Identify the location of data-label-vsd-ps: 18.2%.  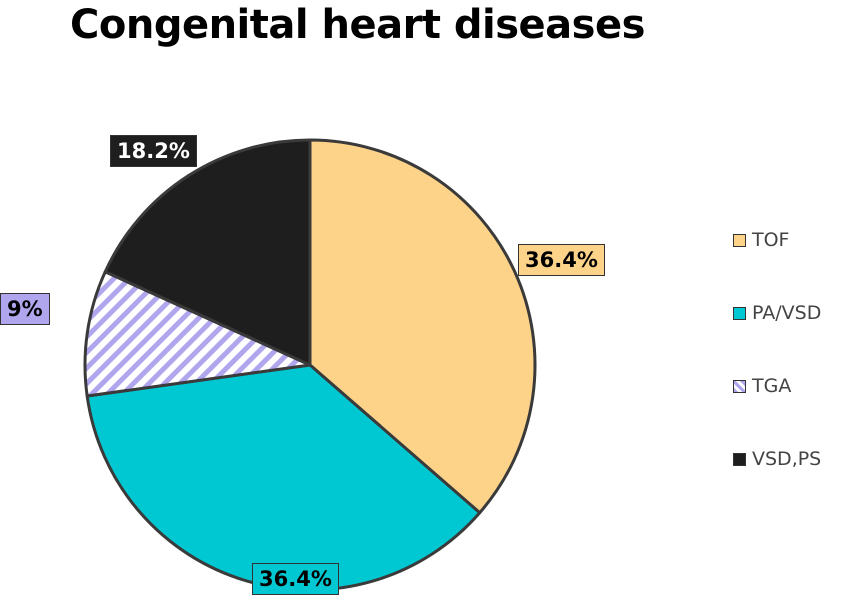
(153, 151).